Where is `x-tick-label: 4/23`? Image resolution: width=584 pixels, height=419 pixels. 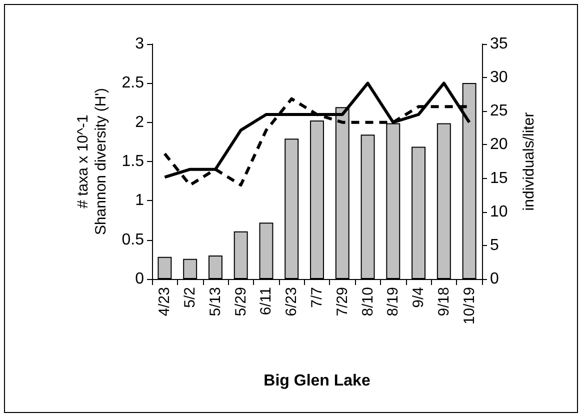 x-tick-label: 4/23 is located at coordinates (165, 301).